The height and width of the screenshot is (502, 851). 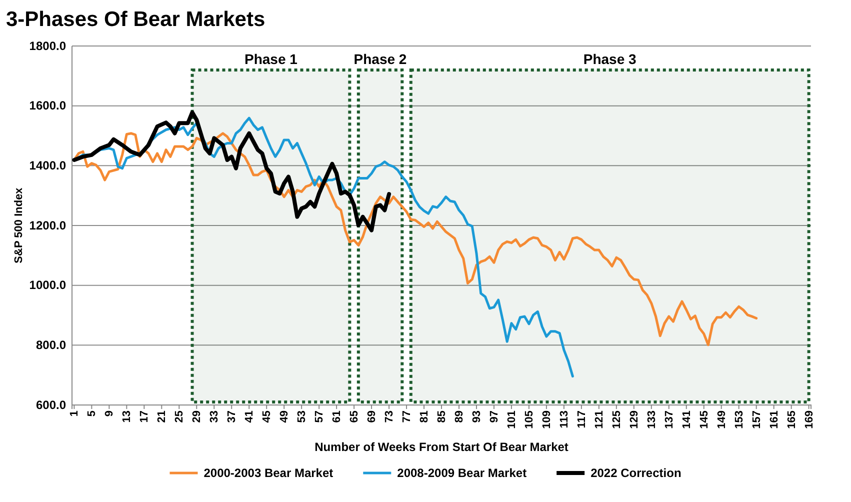 What do you see at coordinates (302, 416) in the screenshot?
I see `x-tick-label: 53` at bounding box center [302, 416].